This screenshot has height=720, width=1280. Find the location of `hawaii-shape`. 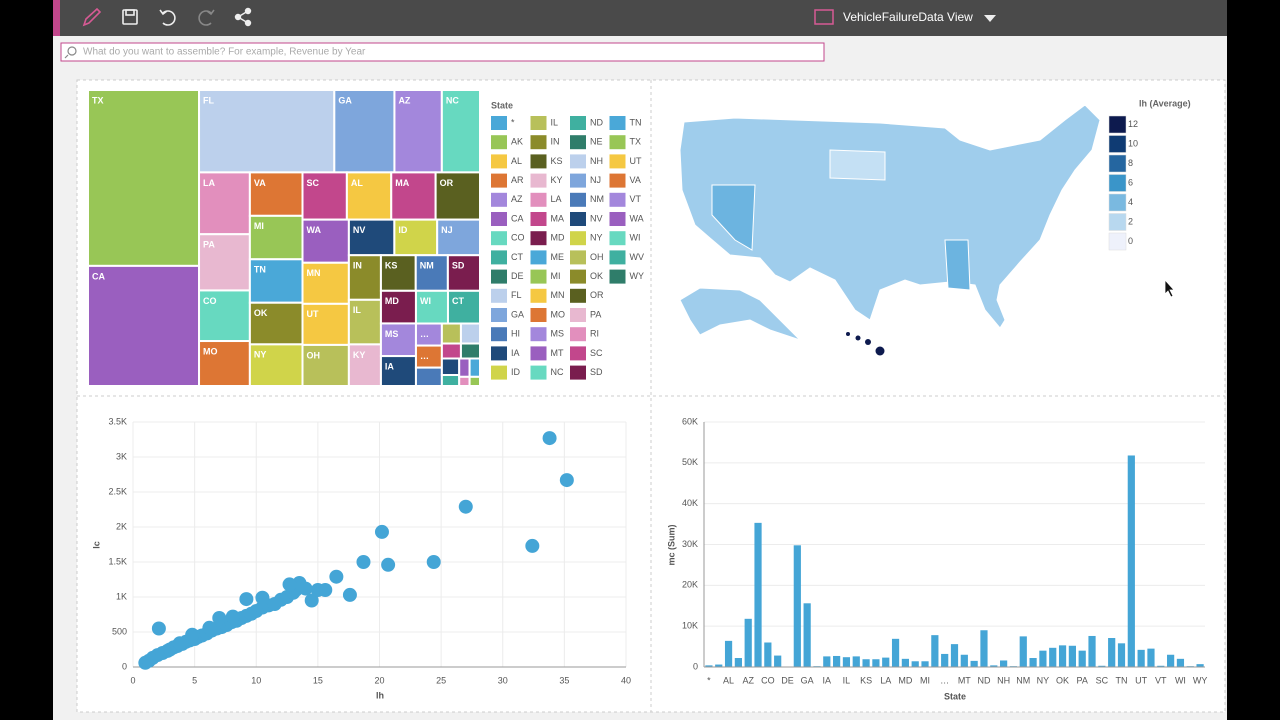

hawaii-shape is located at coordinates (865, 344).